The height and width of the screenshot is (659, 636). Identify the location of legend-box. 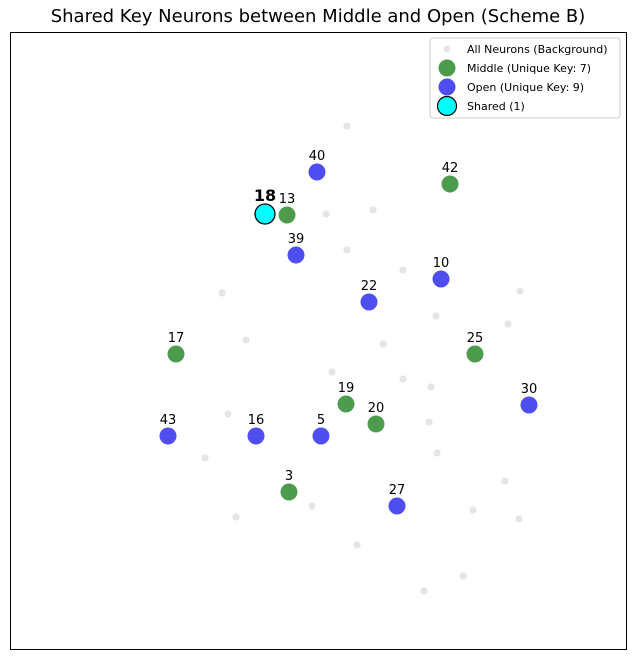
(525, 78).